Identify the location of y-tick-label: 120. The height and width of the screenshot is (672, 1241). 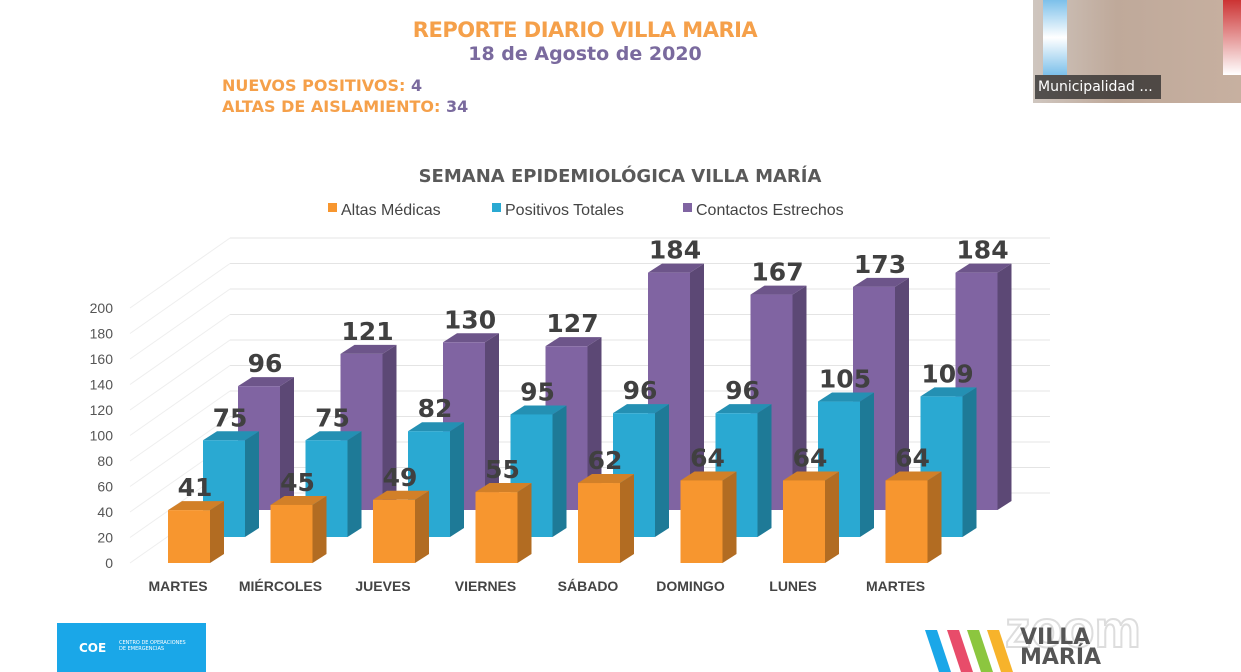
(102, 410).